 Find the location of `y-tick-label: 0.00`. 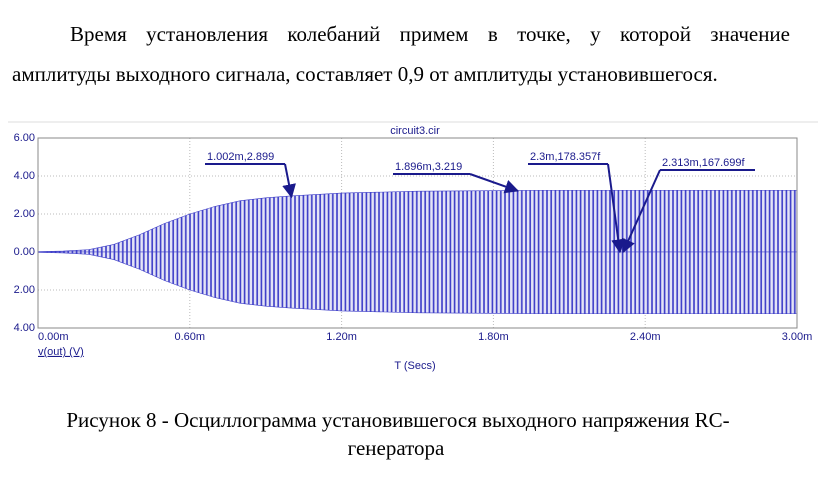

y-tick-label: 0.00 is located at coordinates (24, 252).